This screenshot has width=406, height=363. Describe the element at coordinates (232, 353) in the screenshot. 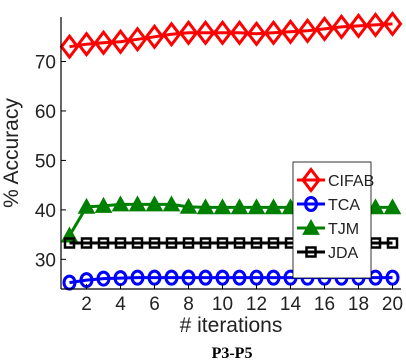

I see `figure-caption: P3-P5` at that location.